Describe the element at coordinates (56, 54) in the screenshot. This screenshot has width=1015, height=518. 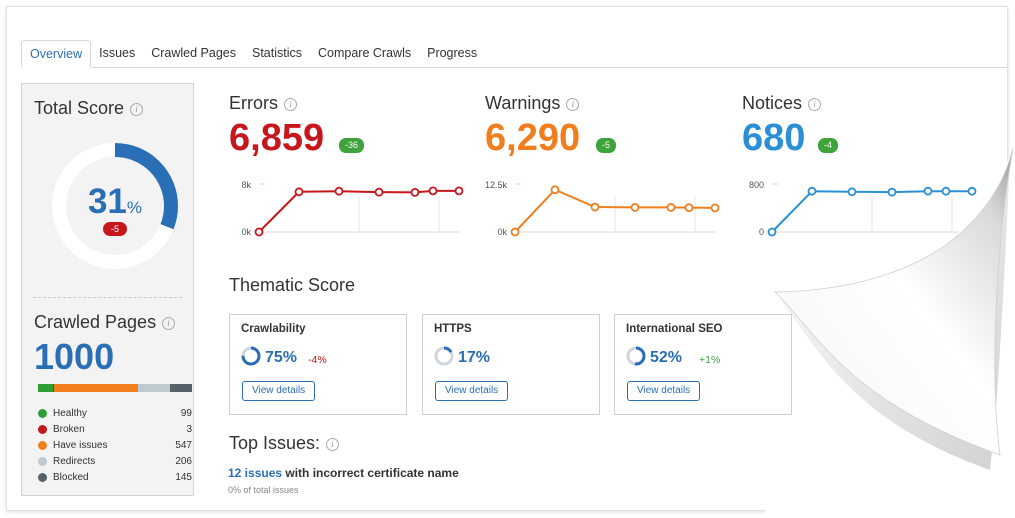
I see `tab-overview: Overview` at that location.